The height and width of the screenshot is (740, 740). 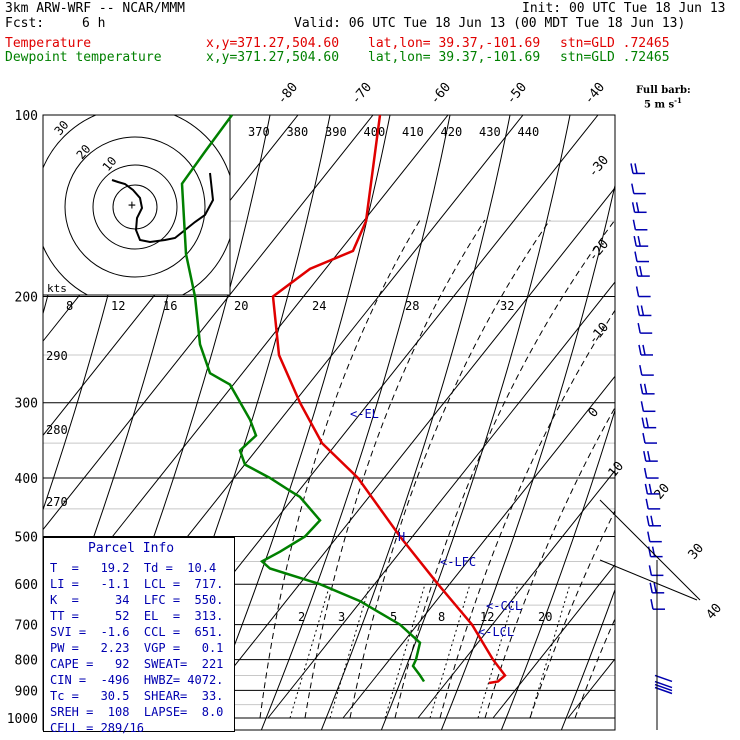 What do you see at coordinates (487, 617) in the screenshot?
I see `mixing-ratio-label: 12` at bounding box center [487, 617].